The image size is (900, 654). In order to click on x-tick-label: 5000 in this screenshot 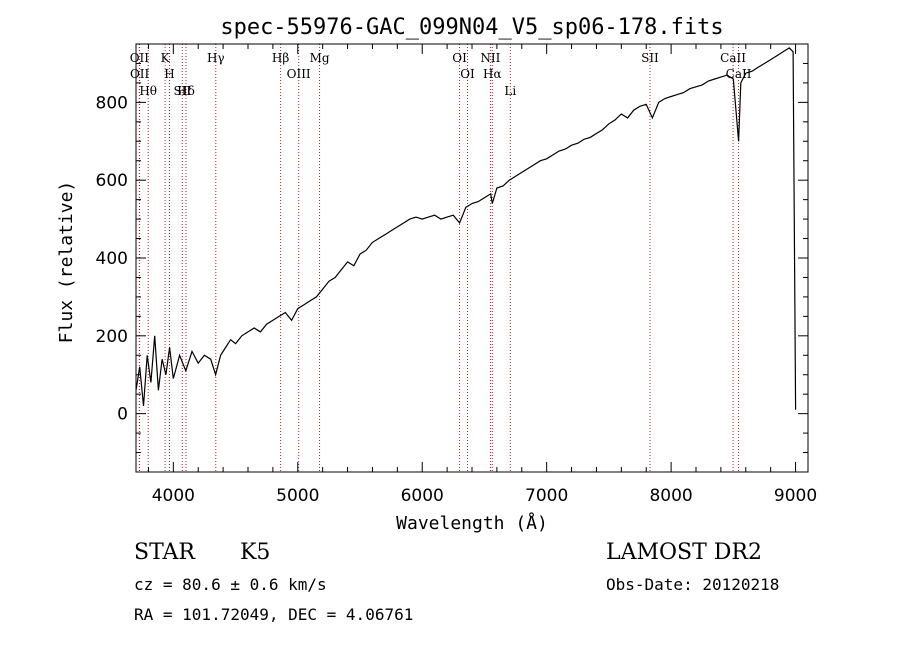, I will do `click(297, 496)`.